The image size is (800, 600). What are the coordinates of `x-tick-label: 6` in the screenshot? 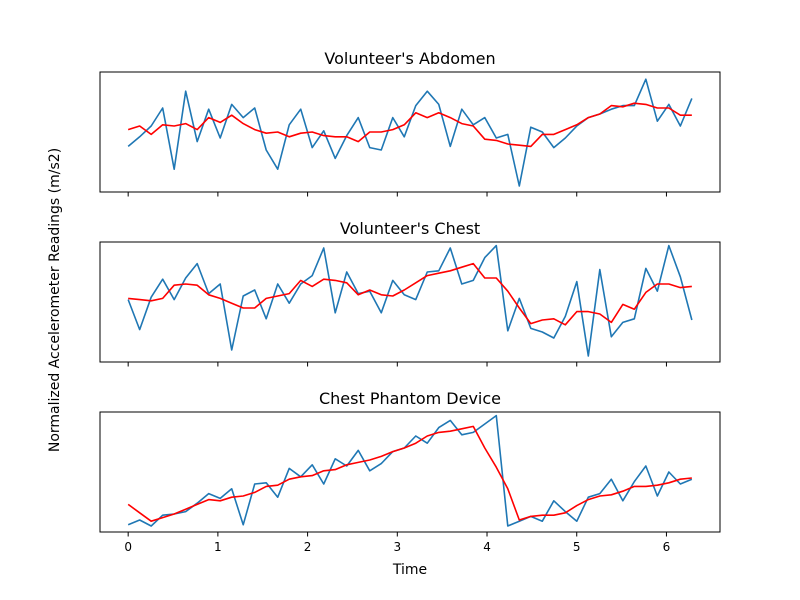 It's located at (667, 547).